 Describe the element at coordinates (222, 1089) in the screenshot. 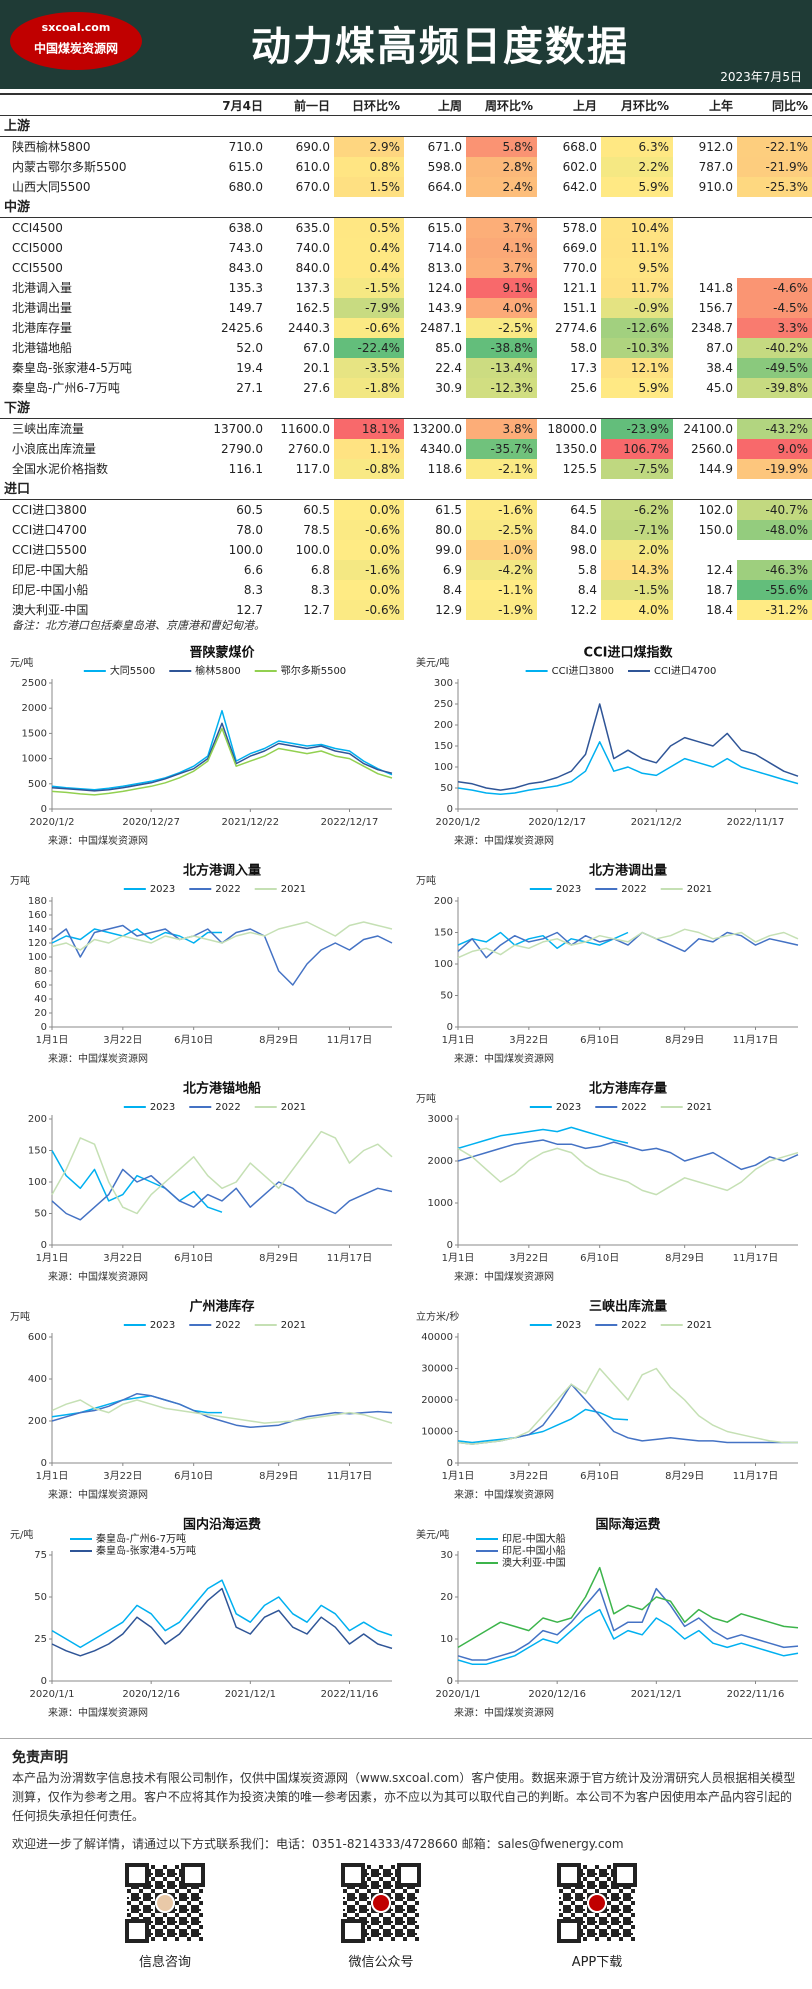

I see `chart-title: 北方港锚地船` at that location.